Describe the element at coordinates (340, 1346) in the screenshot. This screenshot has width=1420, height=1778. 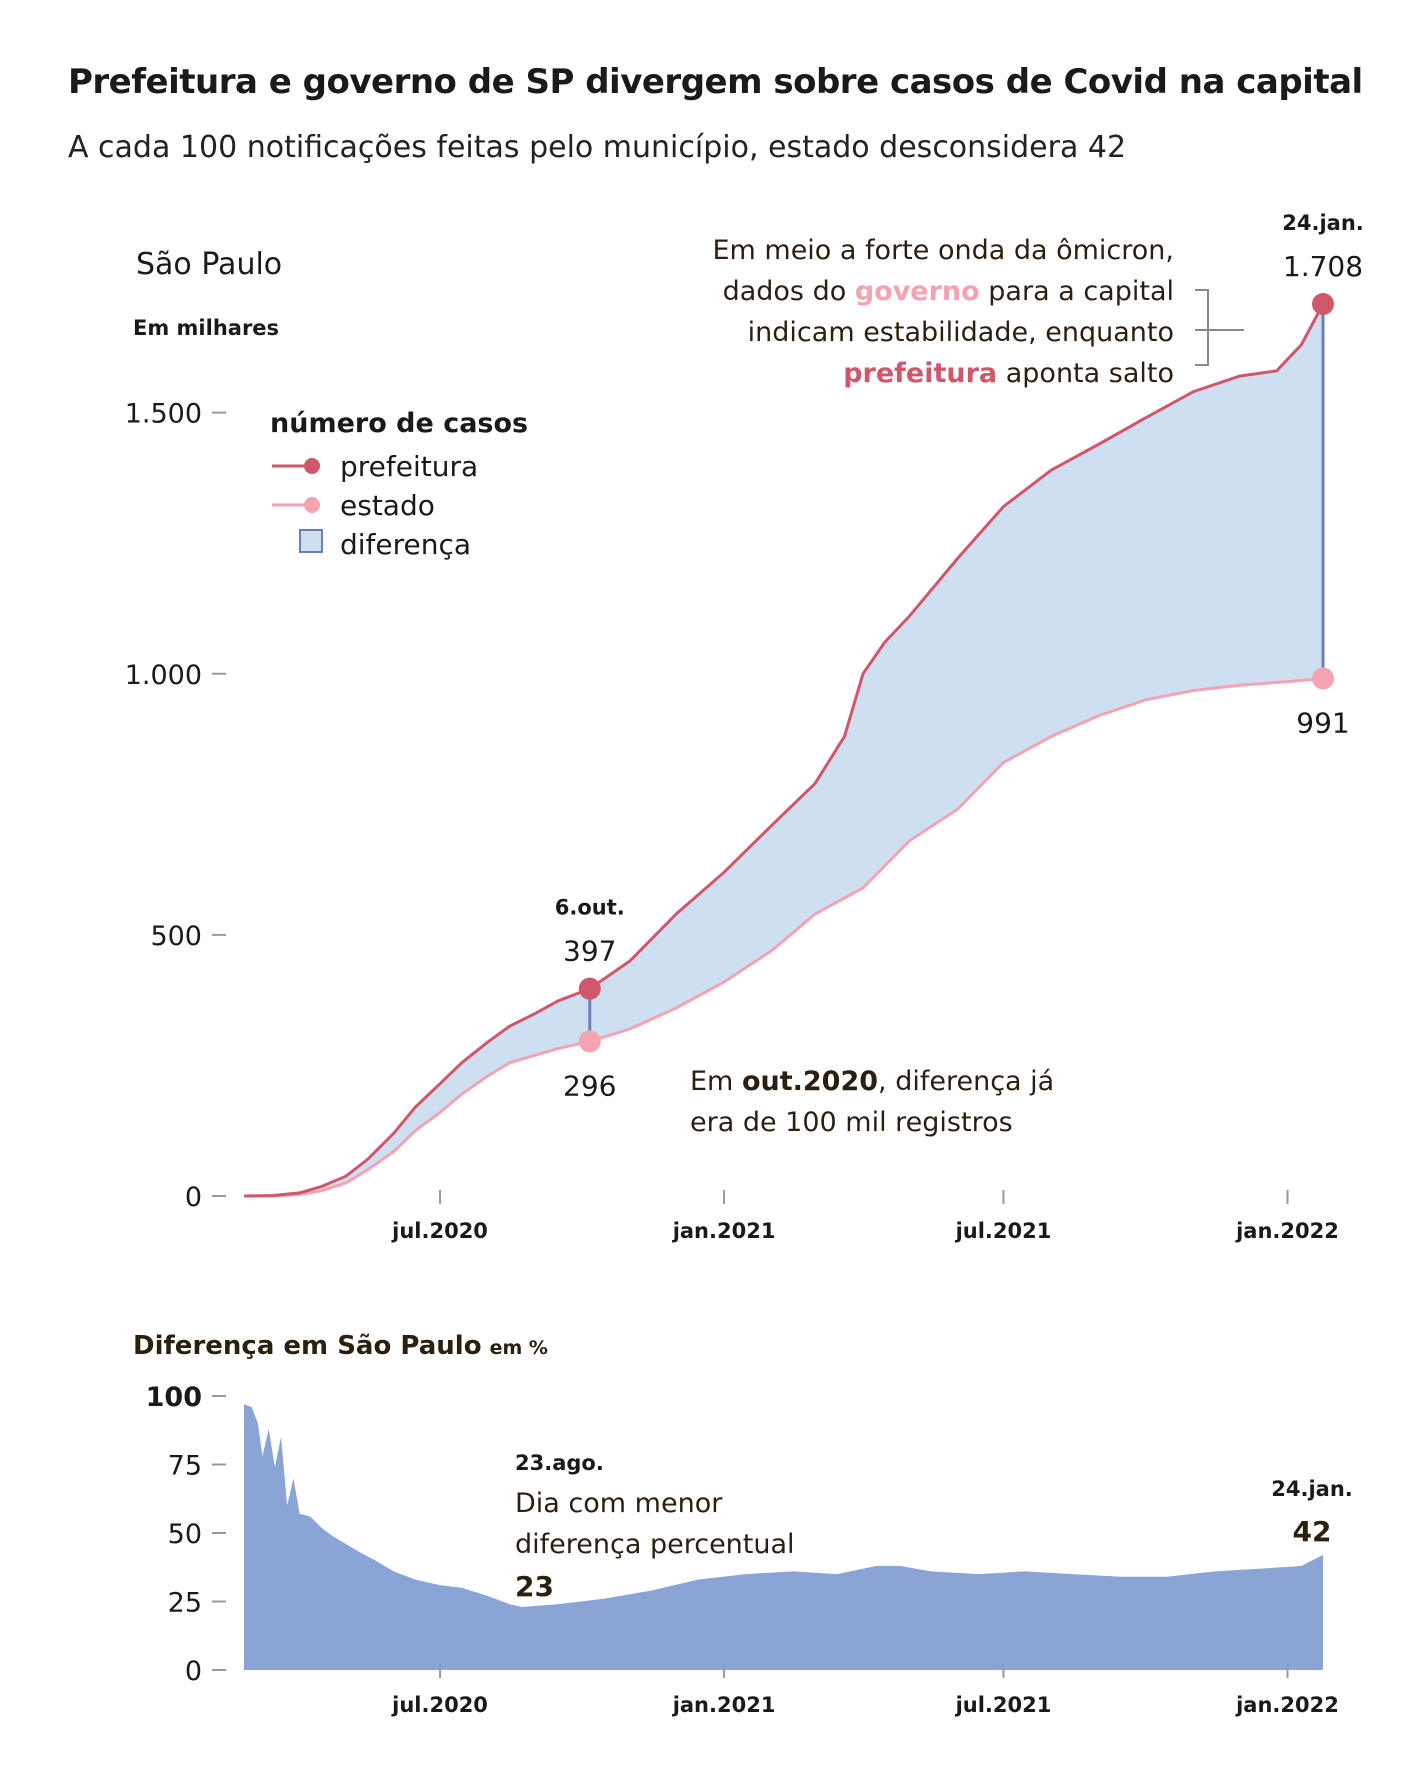
I see `pct-chart-title: Diferença em São Paulo em %` at that location.